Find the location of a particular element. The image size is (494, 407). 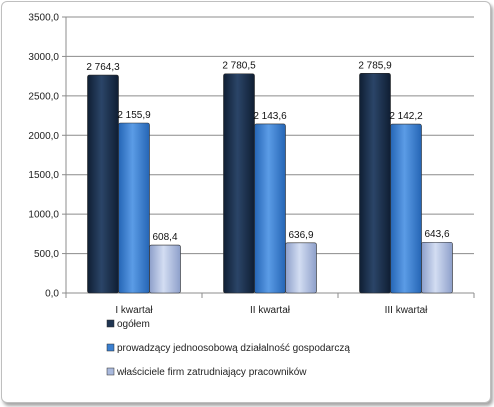

category-label: II kwartał is located at coordinates (270, 310).